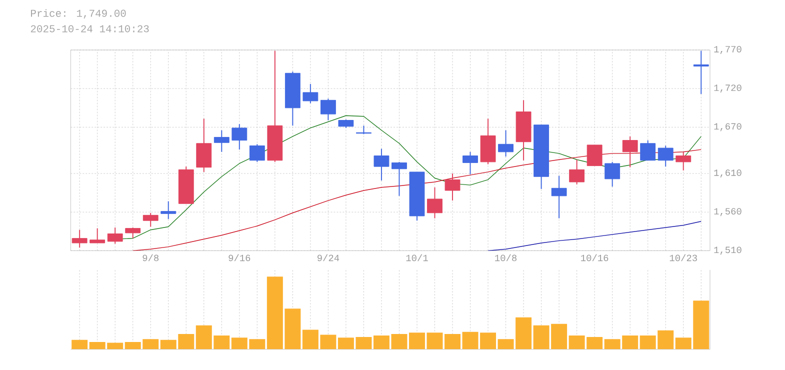 The width and height of the screenshot is (785, 370). Describe the element at coordinates (594, 258) in the screenshot. I see `x-tick-label: 10/16` at that location.